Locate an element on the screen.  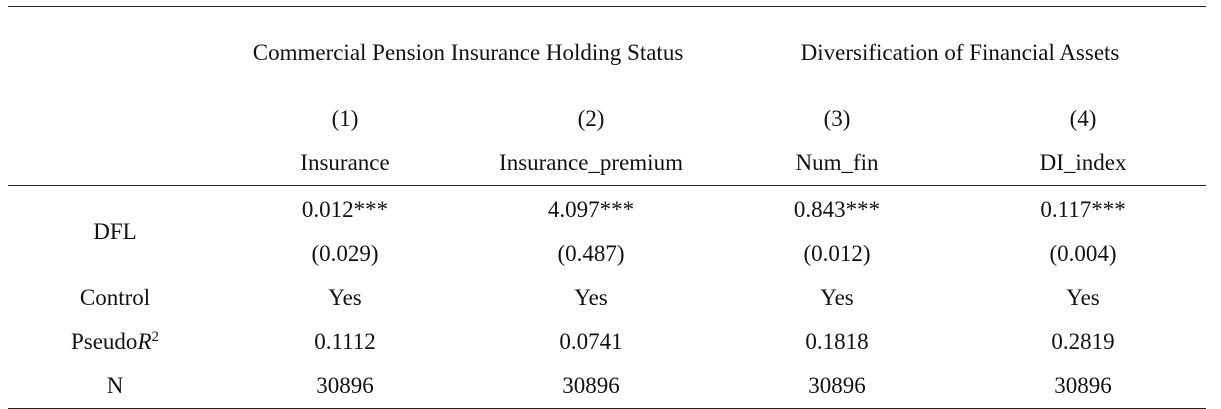
standard-error: (0.012) is located at coordinates (837, 253).